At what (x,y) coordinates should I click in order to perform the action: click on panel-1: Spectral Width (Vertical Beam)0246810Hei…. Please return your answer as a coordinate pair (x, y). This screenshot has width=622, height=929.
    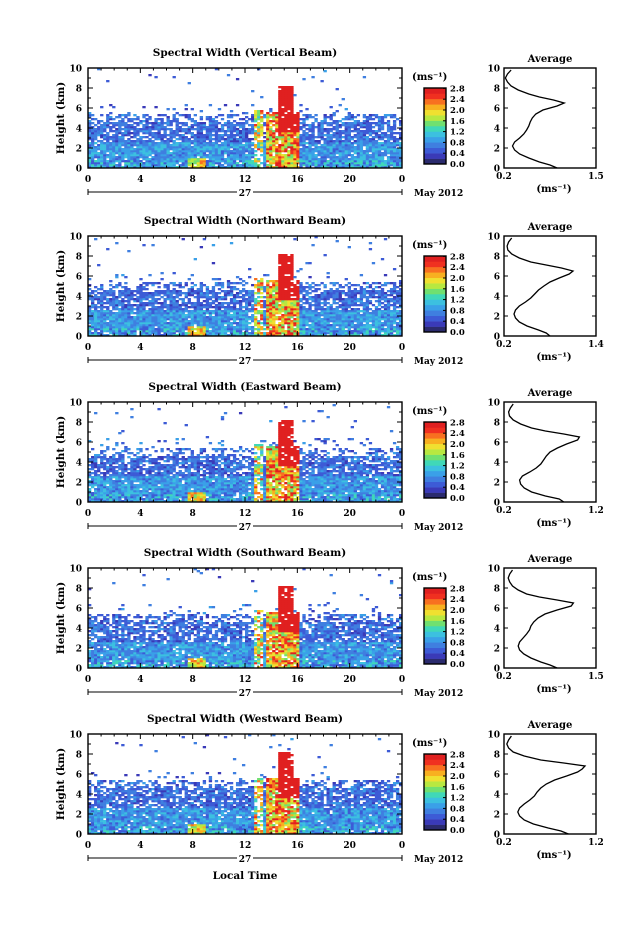
    Looking at the image, I should click on (329, 123).